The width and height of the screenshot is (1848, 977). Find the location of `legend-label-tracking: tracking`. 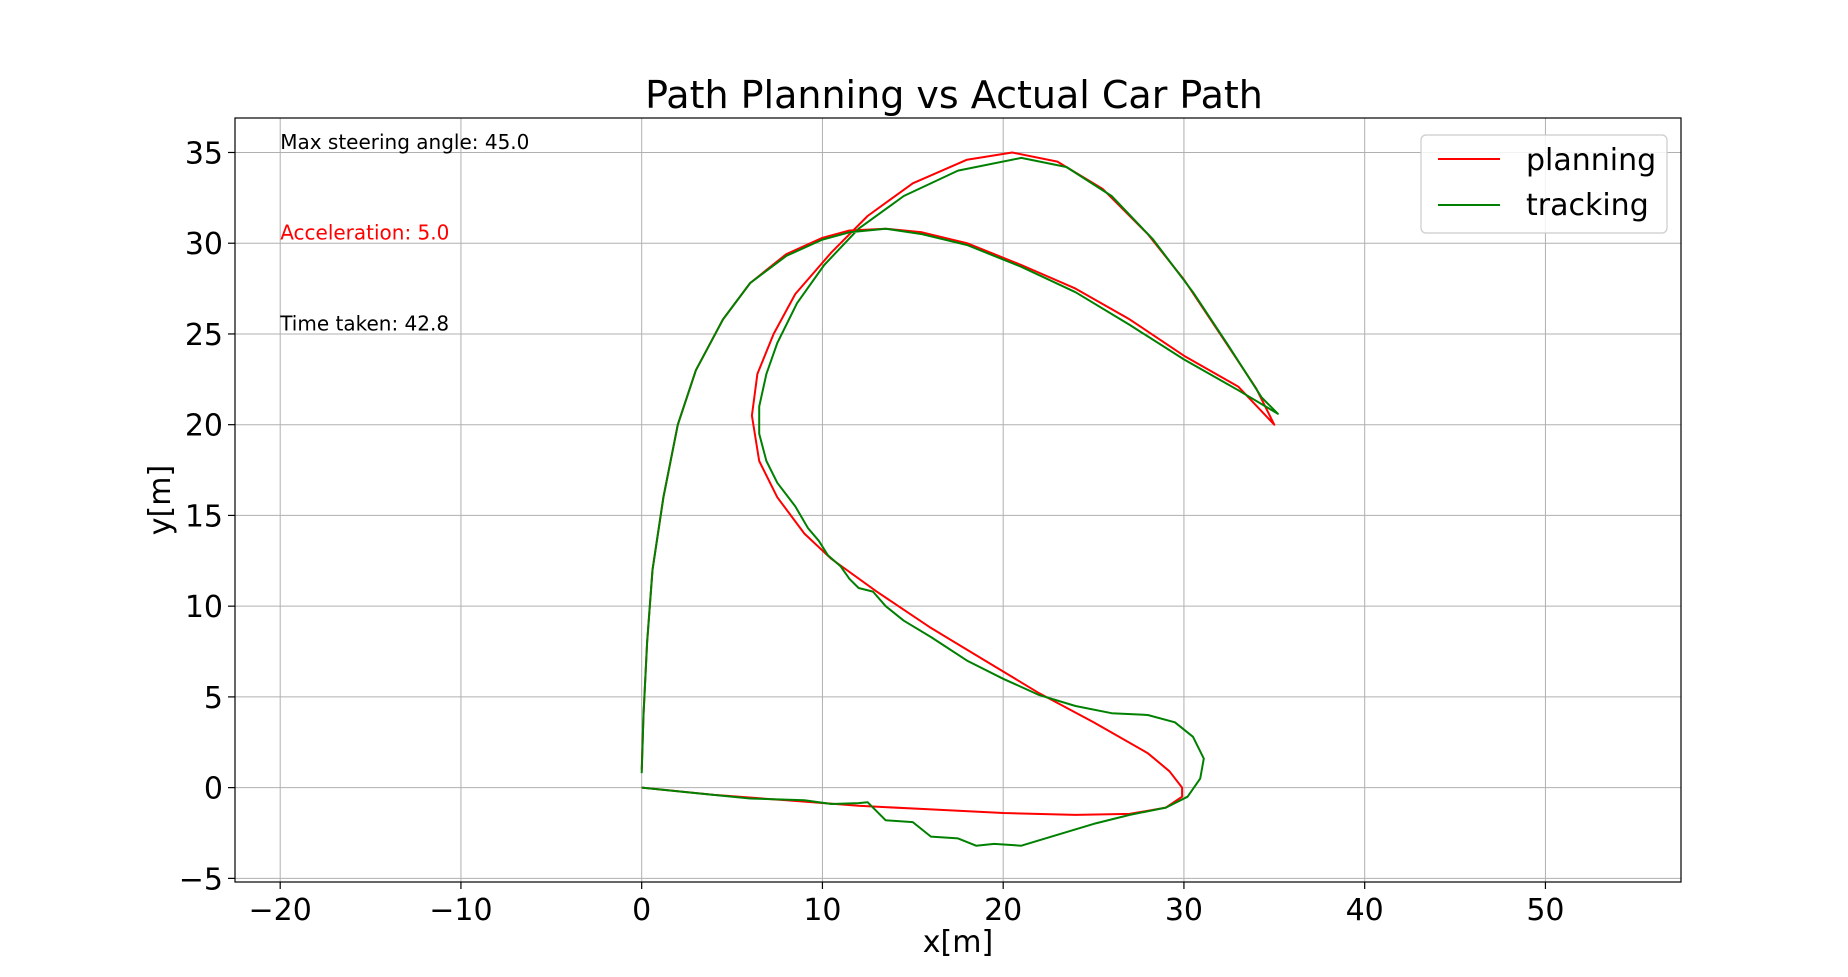

legend-label-tracking: tracking is located at coordinates (1587, 205).